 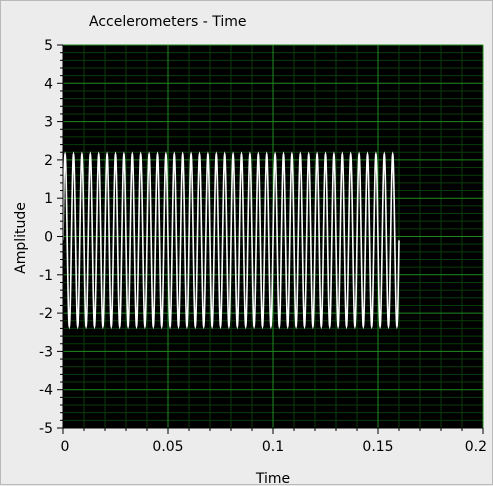 I want to click on y-axis-ticks: 5 4 3 2 1 0 -1 -2 -3 -4 -5, so click(x=51, y=237).